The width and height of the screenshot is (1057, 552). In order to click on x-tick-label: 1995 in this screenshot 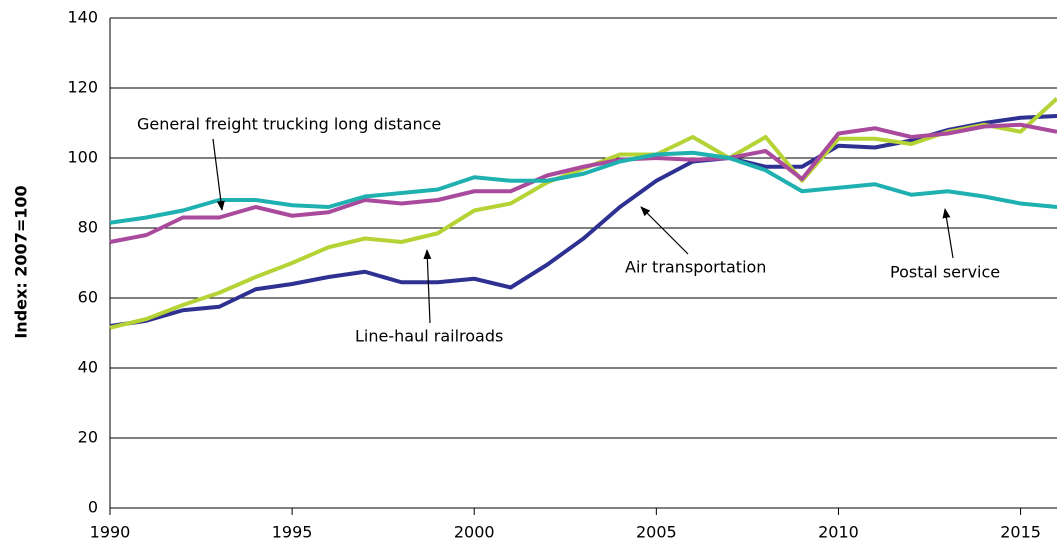, I will do `click(292, 532)`.